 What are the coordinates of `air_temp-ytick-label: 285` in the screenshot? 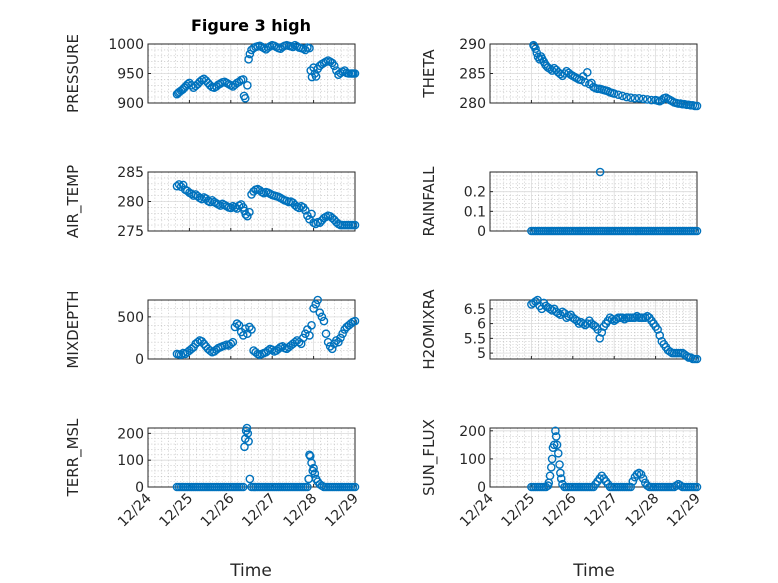 It's located at (130, 173).